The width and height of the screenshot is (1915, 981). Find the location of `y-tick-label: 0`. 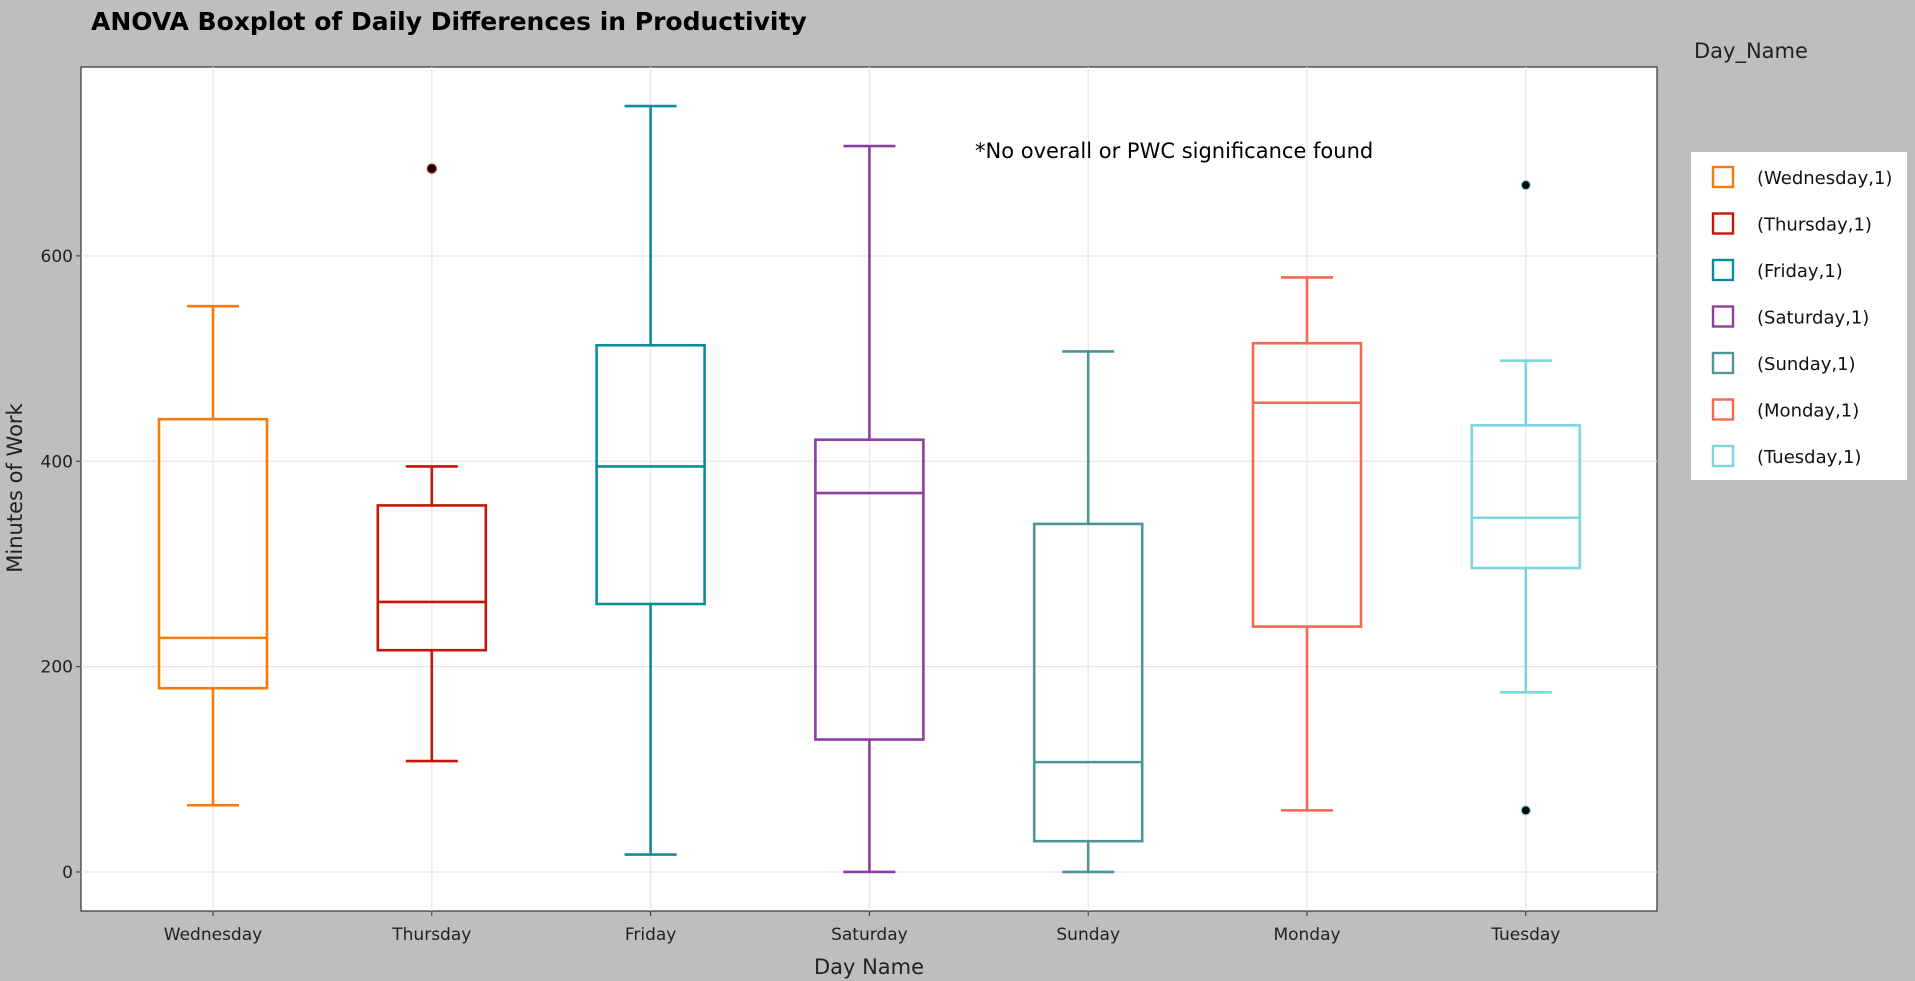

y-tick-label: 0 is located at coordinates (67, 873).